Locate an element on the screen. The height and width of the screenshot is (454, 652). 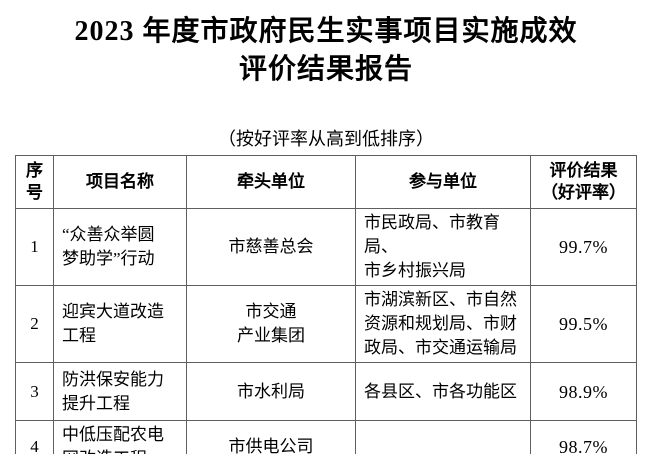
cell-seq-number: 2 is located at coordinates (34, 324).